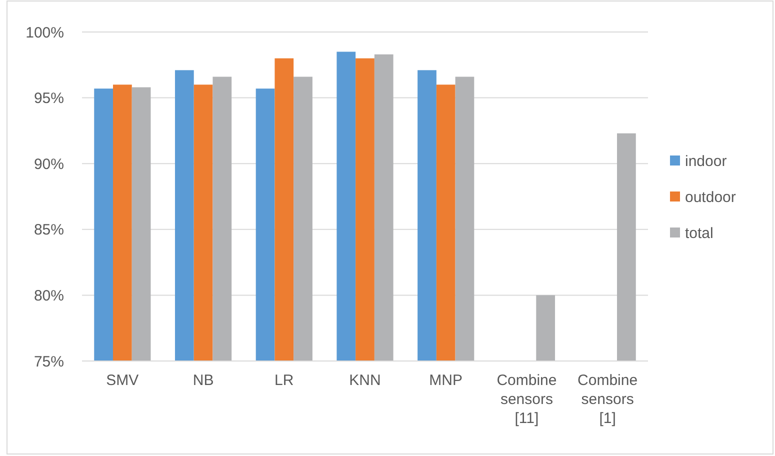 The image size is (775, 456). What do you see at coordinates (699, 233) in the screenshot?
I see `legend-label: total` at bounding box center [699, 233].